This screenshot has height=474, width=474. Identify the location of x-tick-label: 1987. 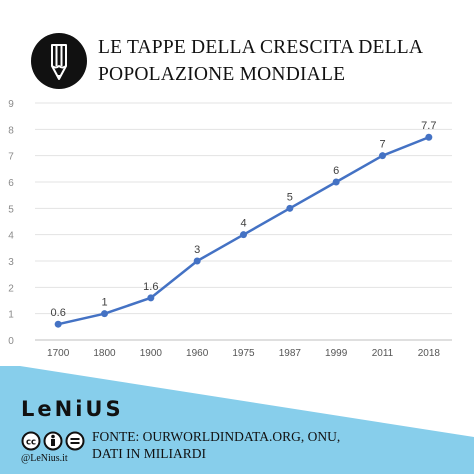
(290, 353).